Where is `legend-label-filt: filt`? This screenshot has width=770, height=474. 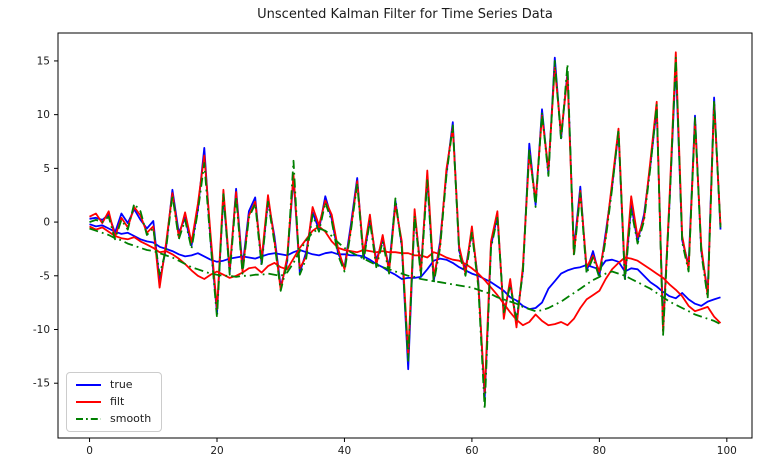 legend-label-filt: filt is located at coordinates (117, 401).